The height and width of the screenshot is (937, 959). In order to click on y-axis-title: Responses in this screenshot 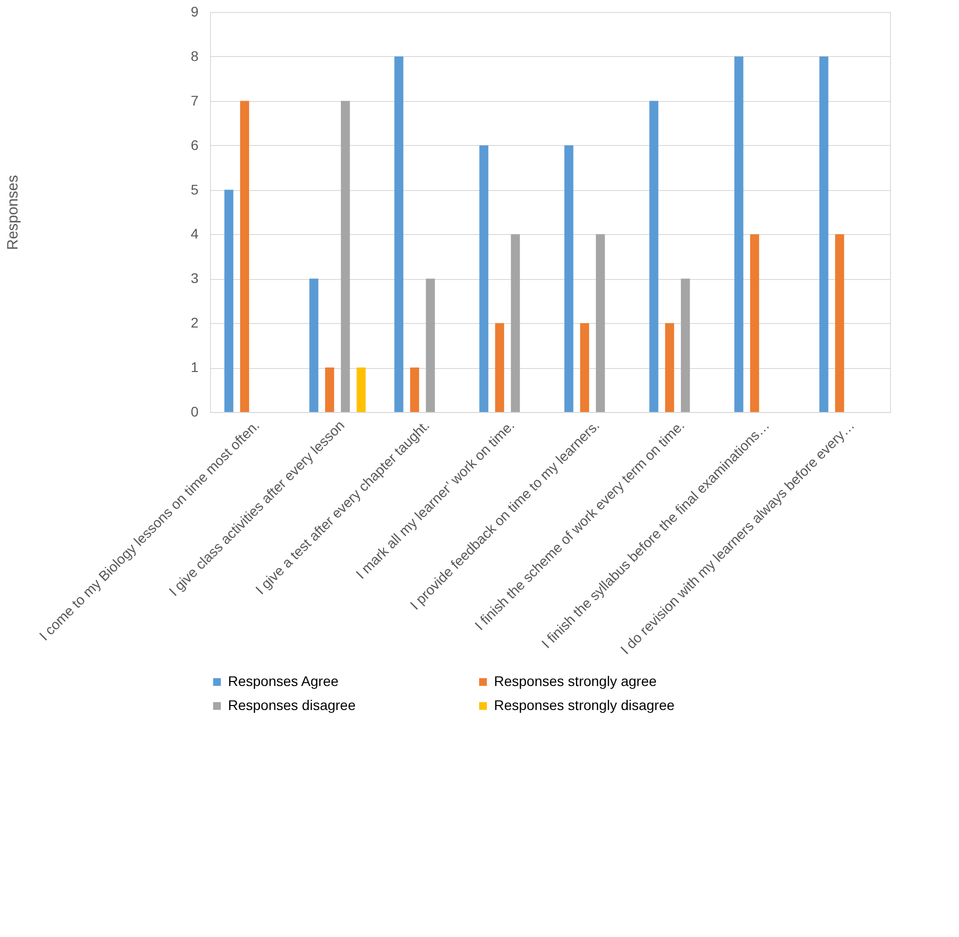, I will do `click(13, 212)`.